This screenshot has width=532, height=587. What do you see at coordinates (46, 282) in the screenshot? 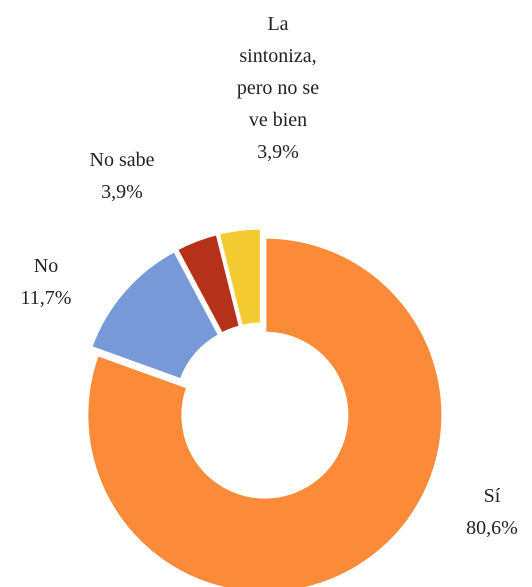
I see `slice-label: No 11,7%` at bounding box center [46, 282].